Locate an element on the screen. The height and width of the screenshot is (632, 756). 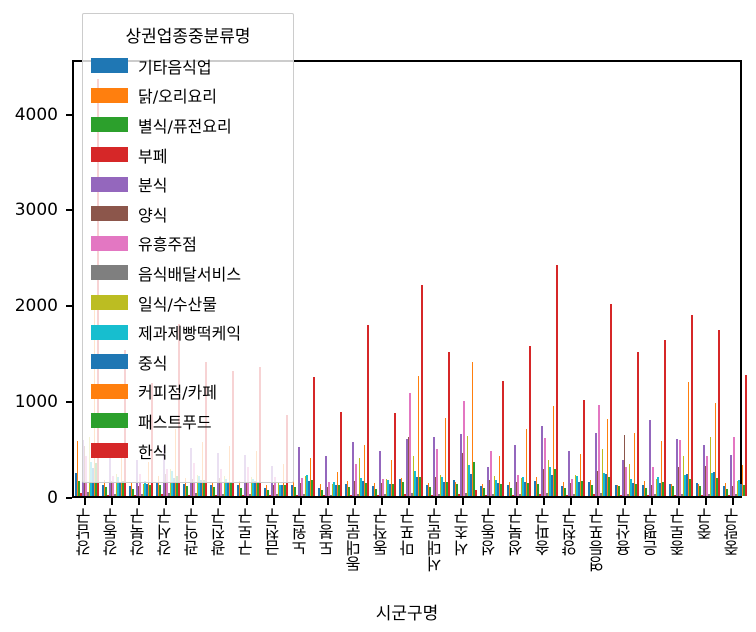
xtick-label-서초구: 서초구 is located at coordinates (462, 532).